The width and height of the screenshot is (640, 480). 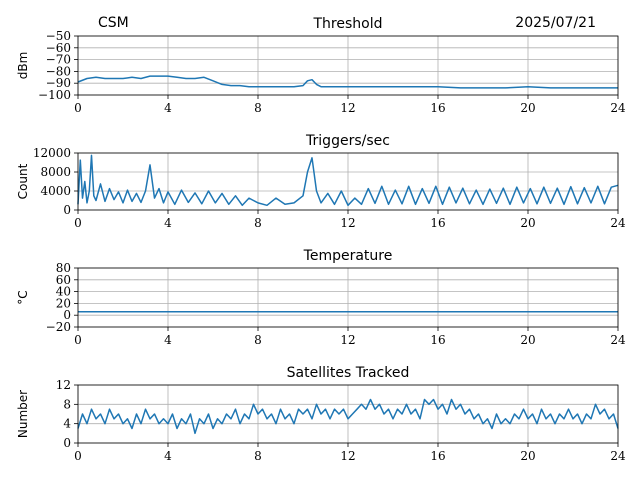 What do you see at coordinates (58, 83) in the screenshot?
I see `y-tick-label: −90` at bounding box center [58, 83].